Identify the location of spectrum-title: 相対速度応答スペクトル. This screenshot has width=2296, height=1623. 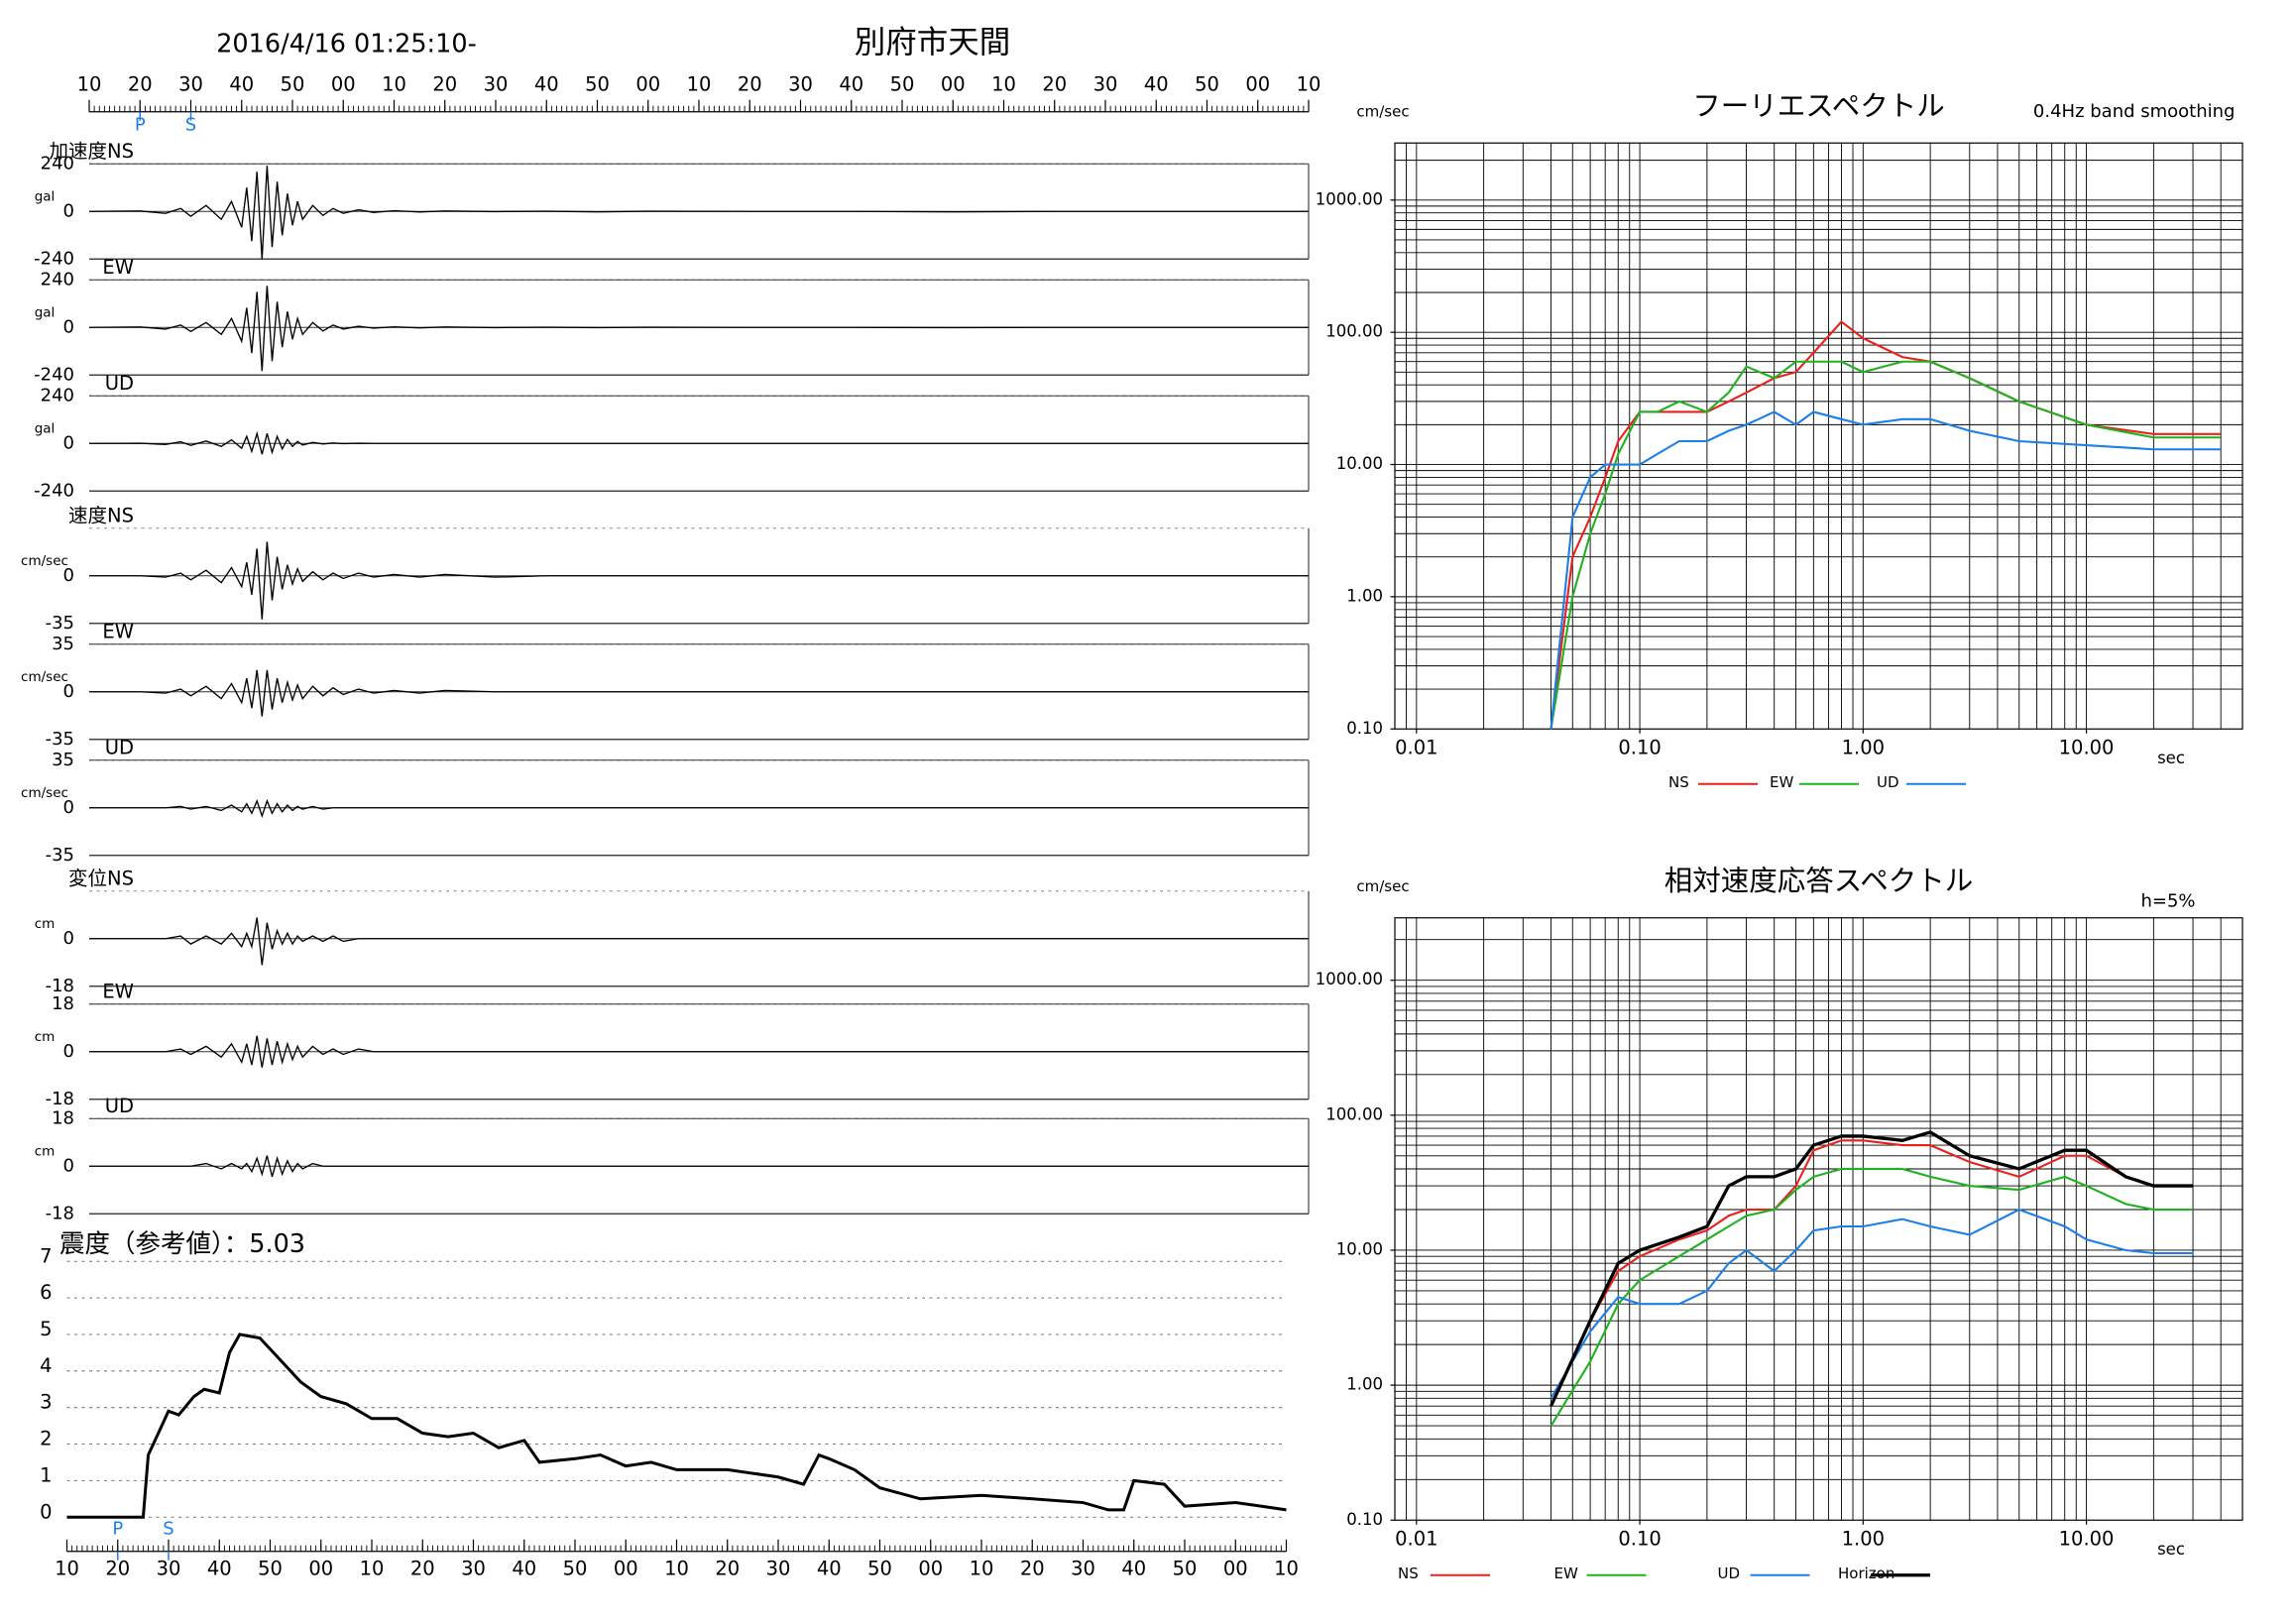
(1819, 881).